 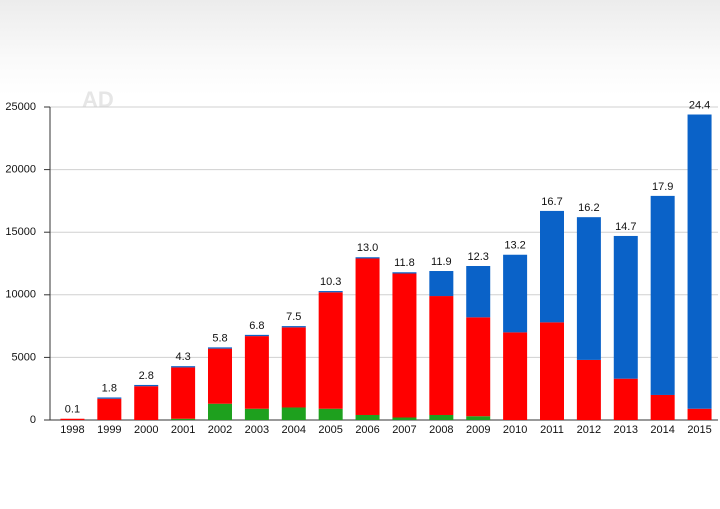 I want to click on total-label: 24.4, so click(x=699, y=105).